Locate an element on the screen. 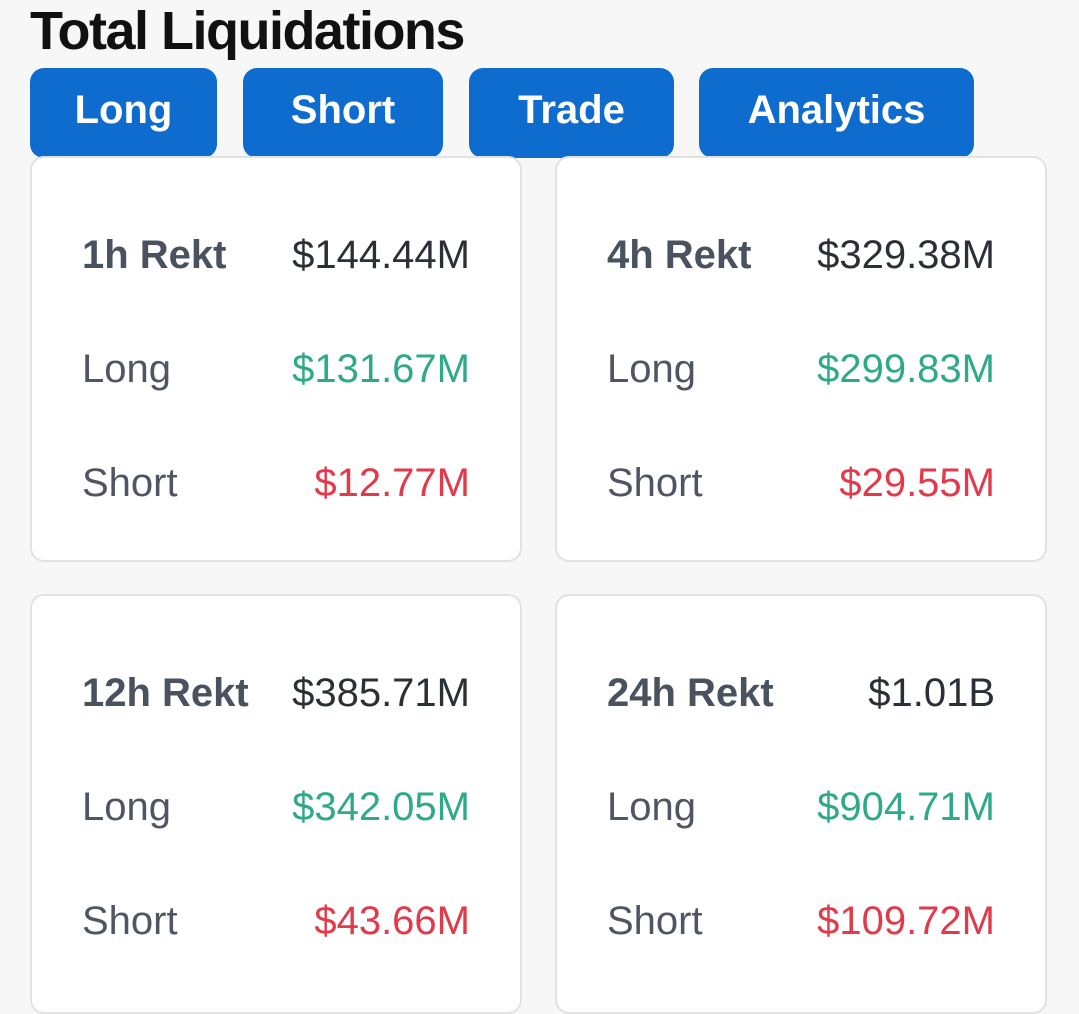 This screenshot has height=1014, width=1079. tab-long: Long is located at coordinates (123, 113).